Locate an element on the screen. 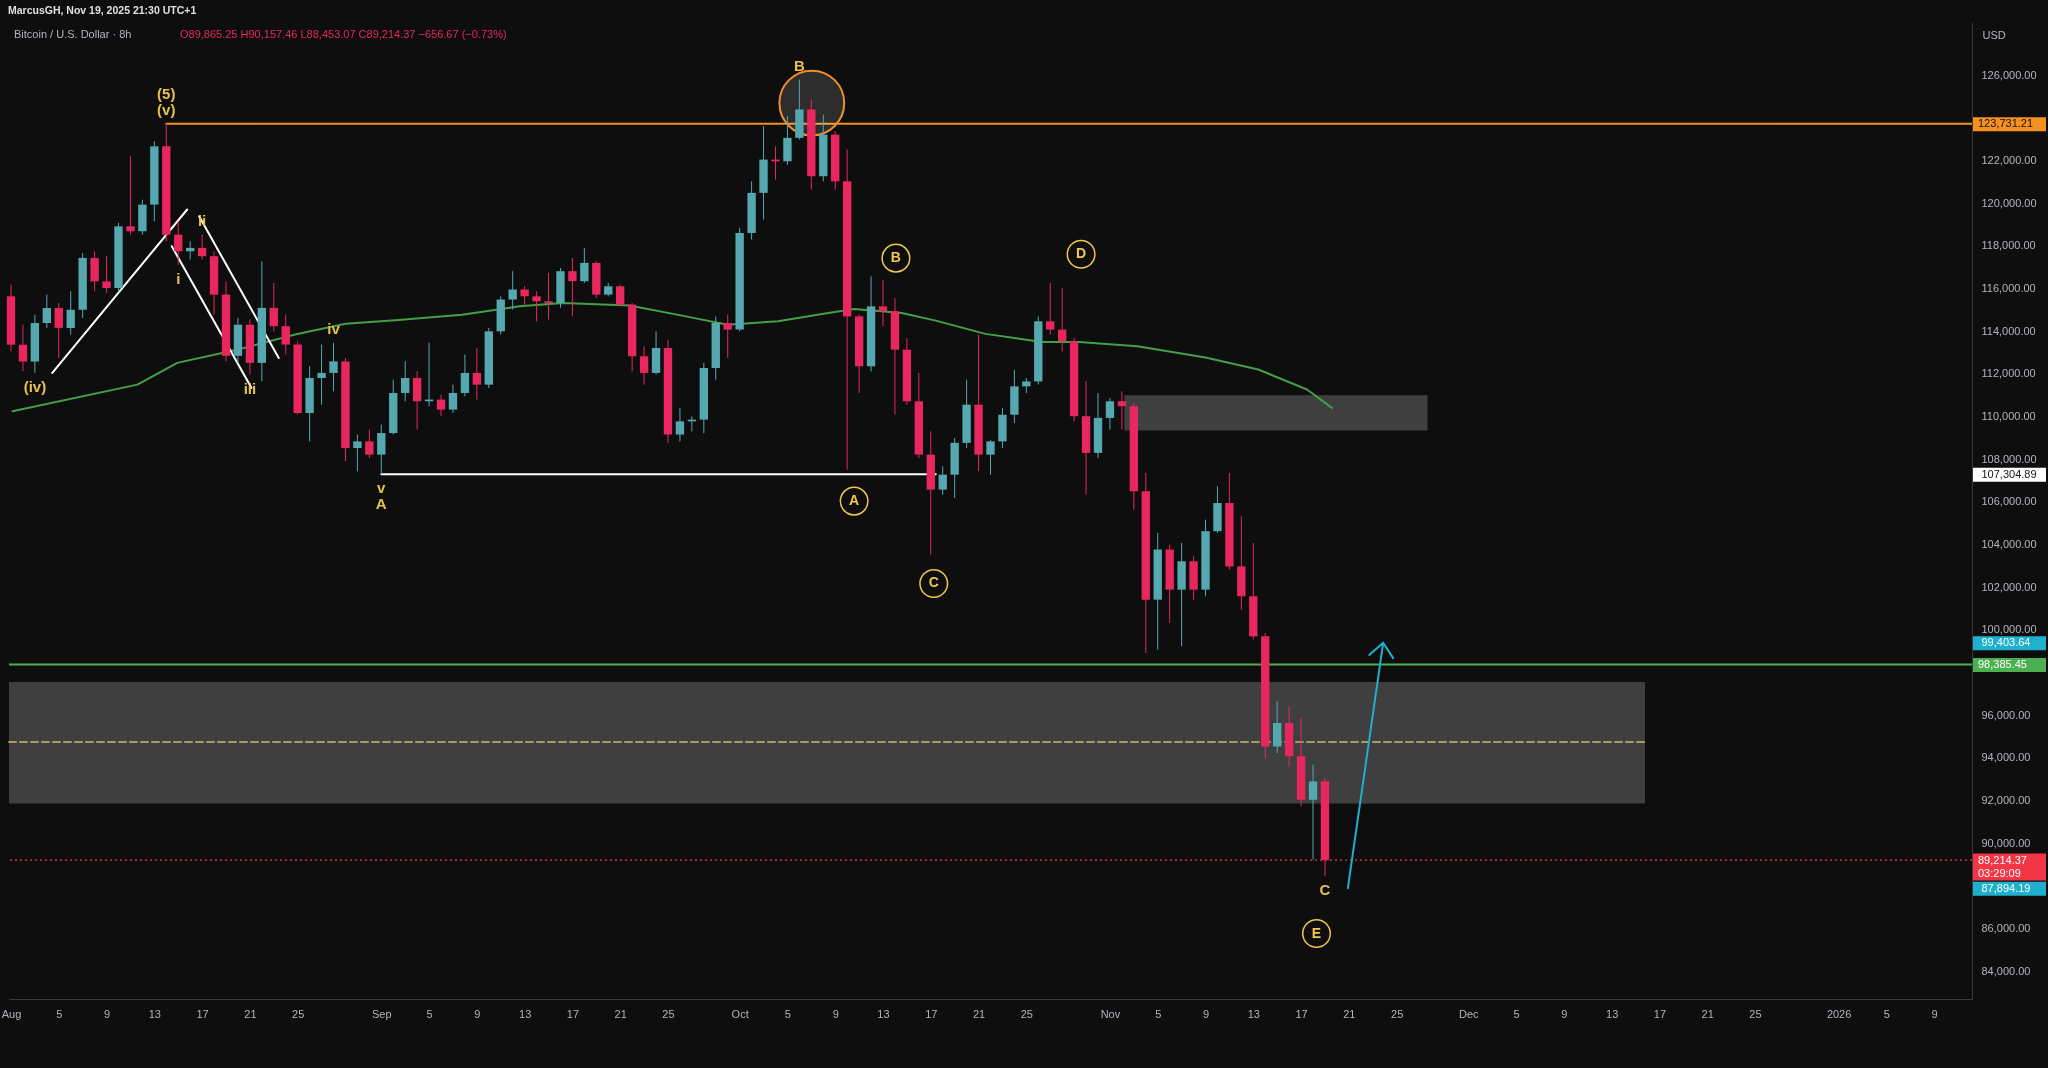 This screenshot has height=1068, width=2048. annotation: v is located at coordinates (382, 488).